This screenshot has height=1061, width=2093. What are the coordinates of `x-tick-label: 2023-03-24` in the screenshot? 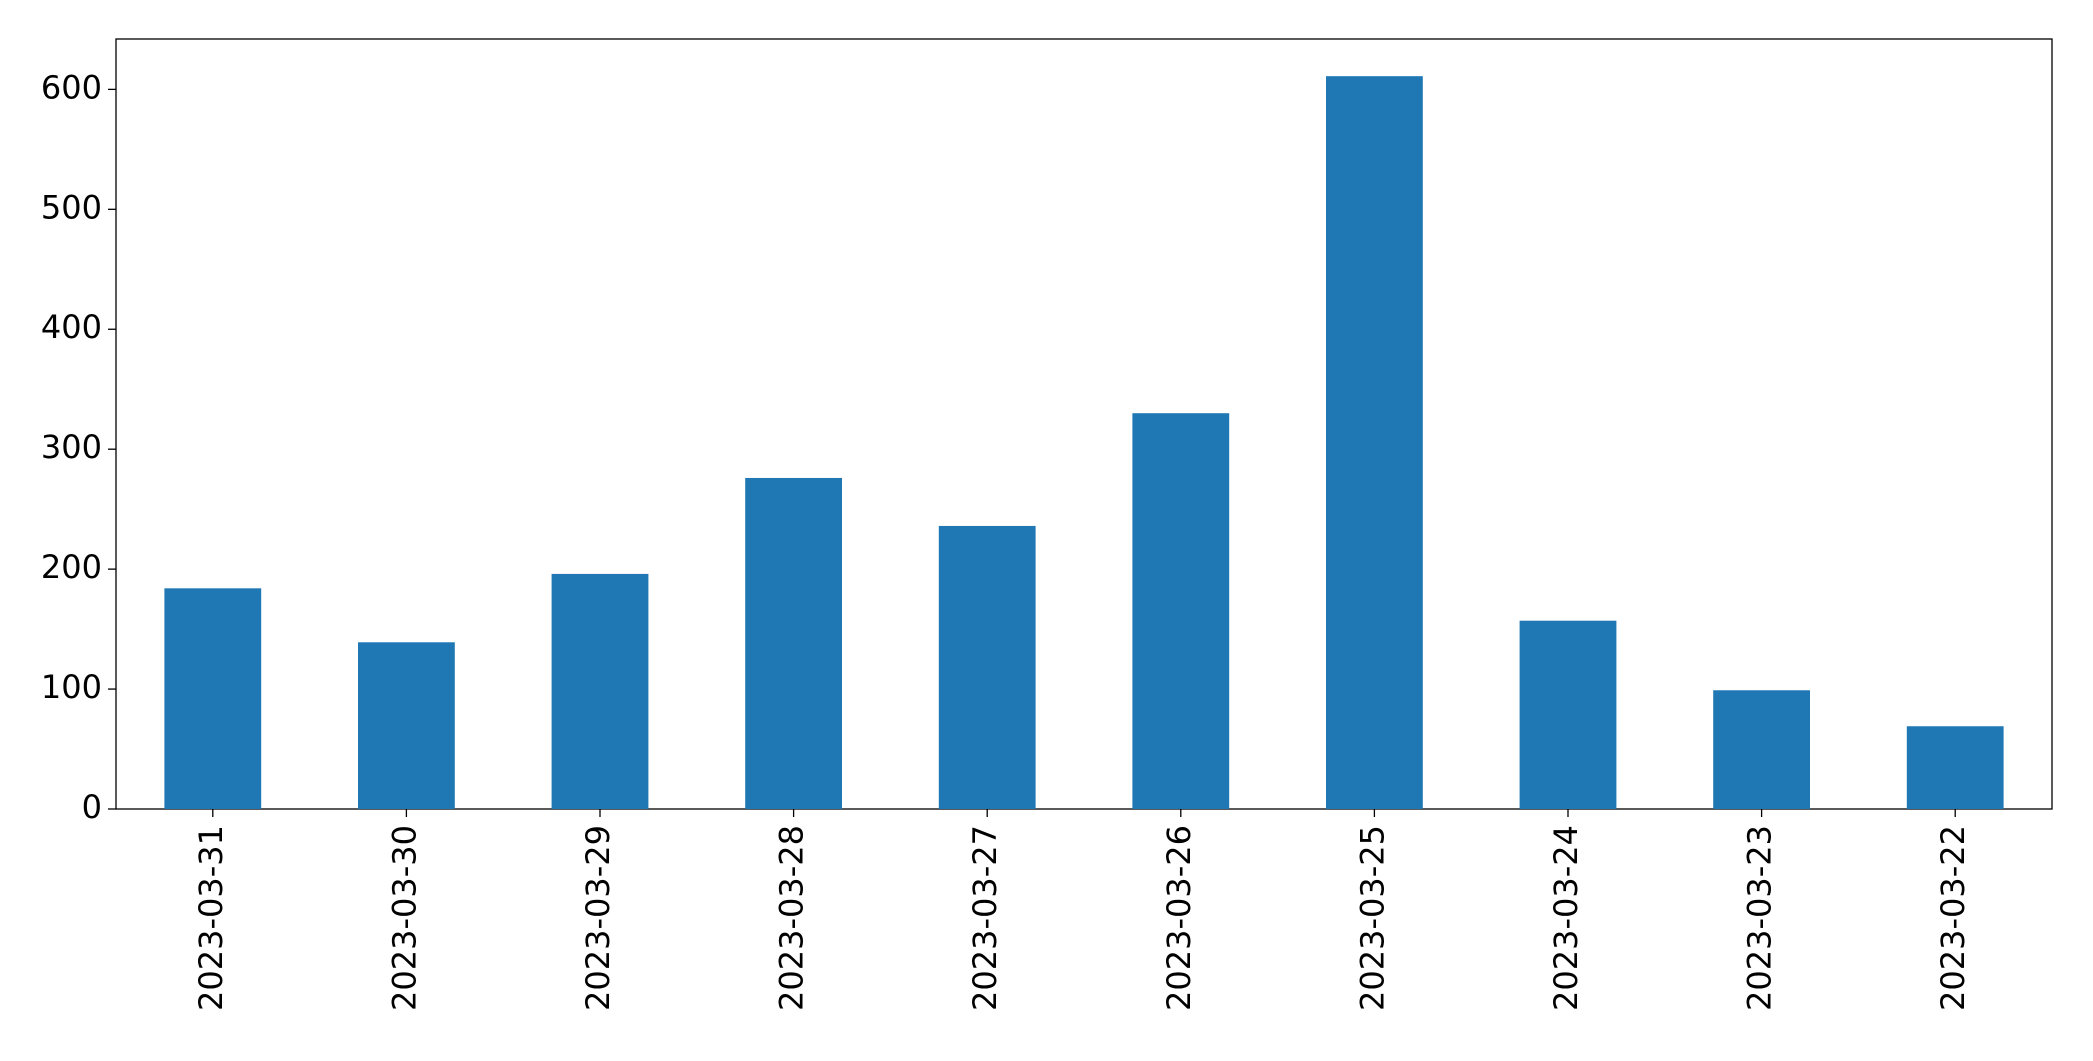 It's located at (1566, 918).